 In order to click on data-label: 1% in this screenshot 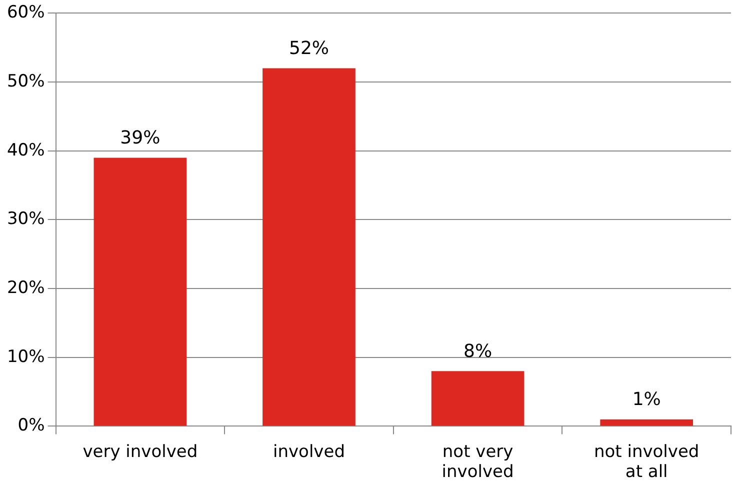, I will do `click(646, 399)`.